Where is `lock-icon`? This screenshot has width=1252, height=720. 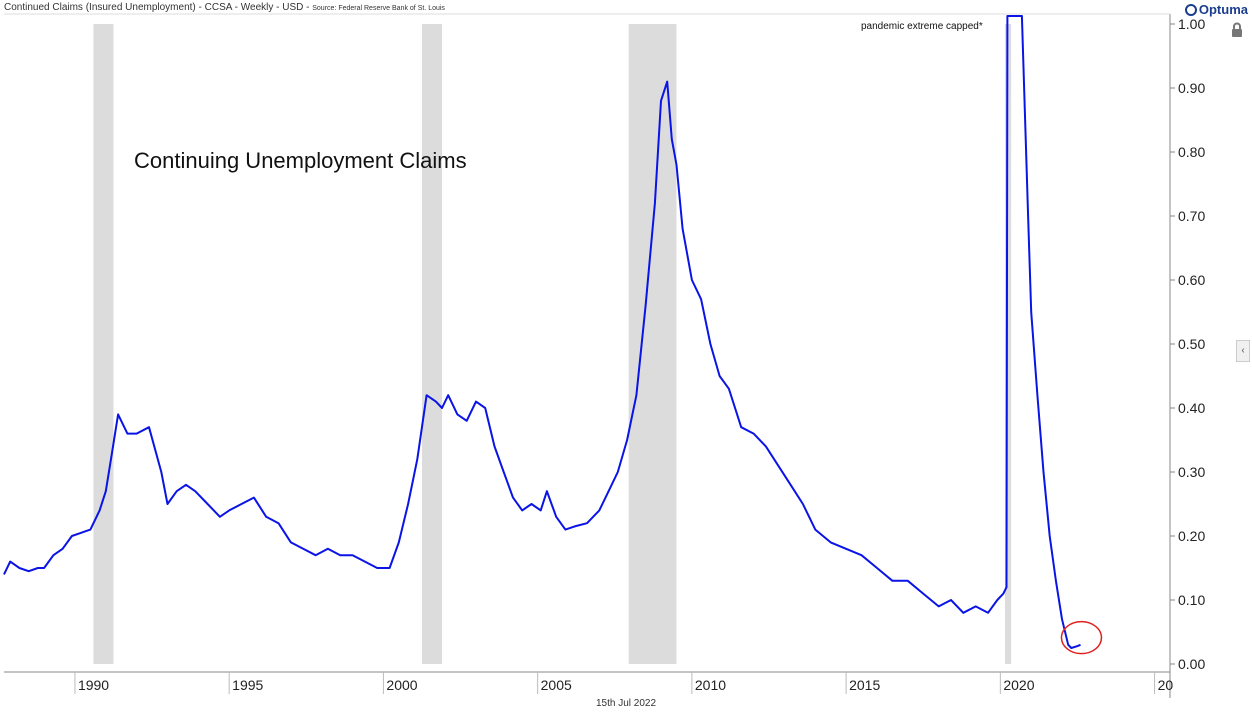
lock-icon is located at coordinates (1237, 30).